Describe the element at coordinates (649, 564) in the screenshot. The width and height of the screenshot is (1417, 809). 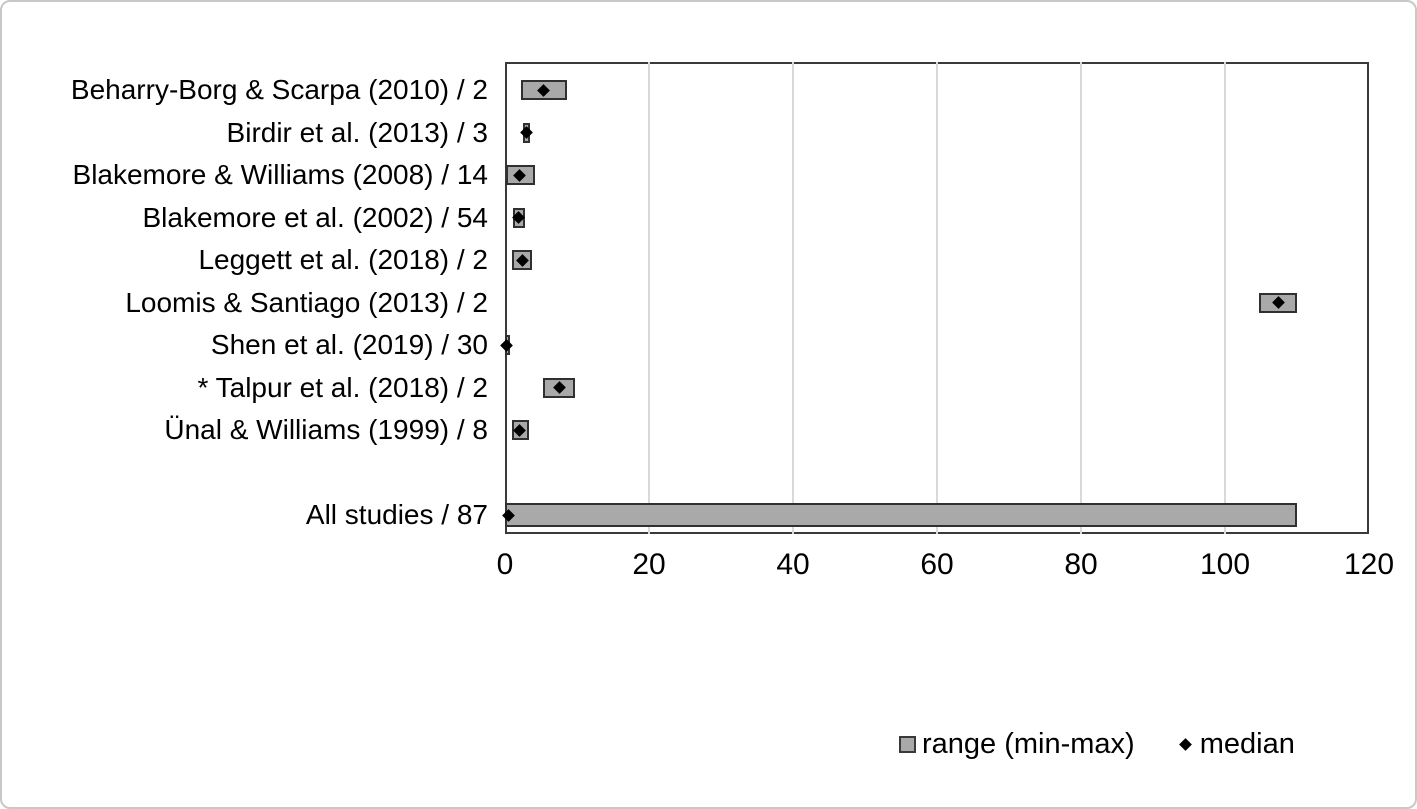
I see `x-tick-label: 20` at that location.